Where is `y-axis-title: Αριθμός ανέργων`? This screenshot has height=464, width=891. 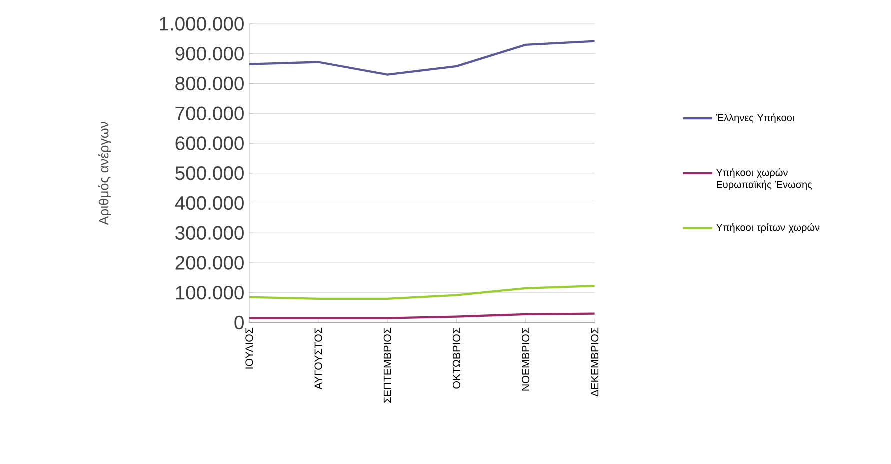
y-axis-title: Αριθμός ανέργων is located at coordinates (105, 174).